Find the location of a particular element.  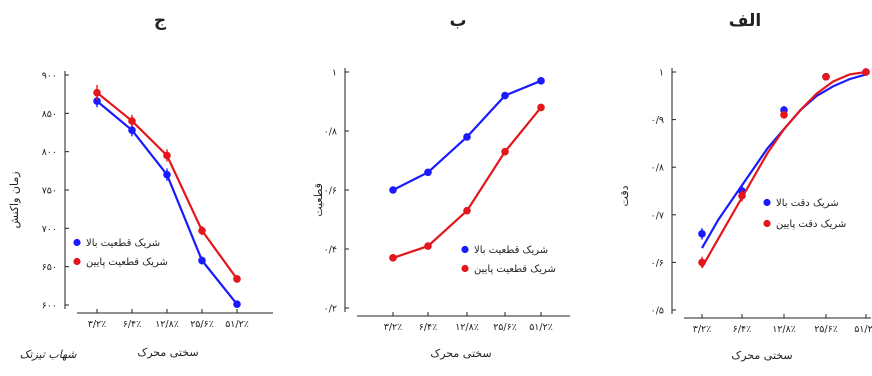

fit-curve is located at coordinates (784, 169).